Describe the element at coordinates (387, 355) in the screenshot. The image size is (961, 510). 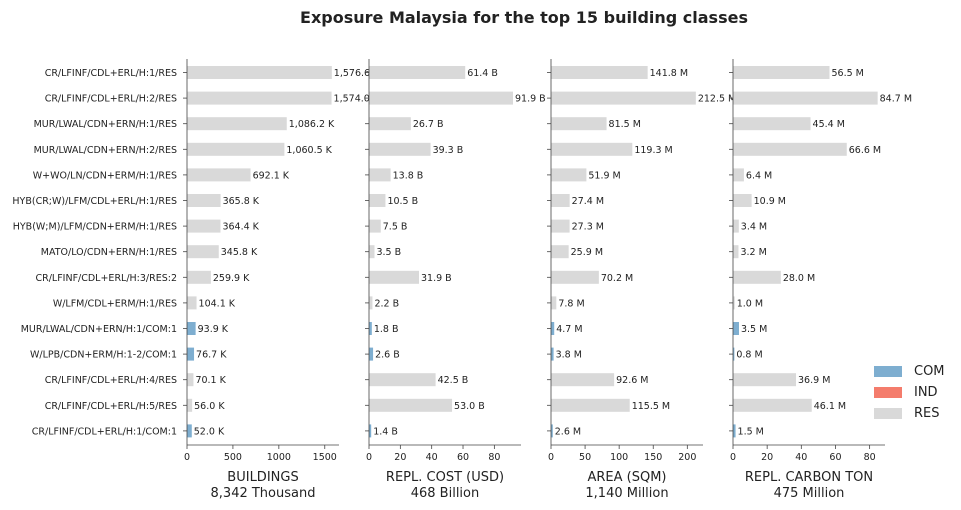
I see `data-label: 2.6 B` at that location.